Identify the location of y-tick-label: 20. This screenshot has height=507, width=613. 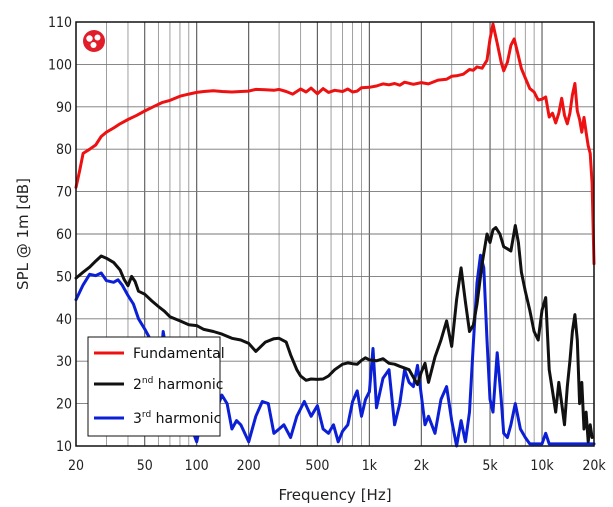
(64, 405).